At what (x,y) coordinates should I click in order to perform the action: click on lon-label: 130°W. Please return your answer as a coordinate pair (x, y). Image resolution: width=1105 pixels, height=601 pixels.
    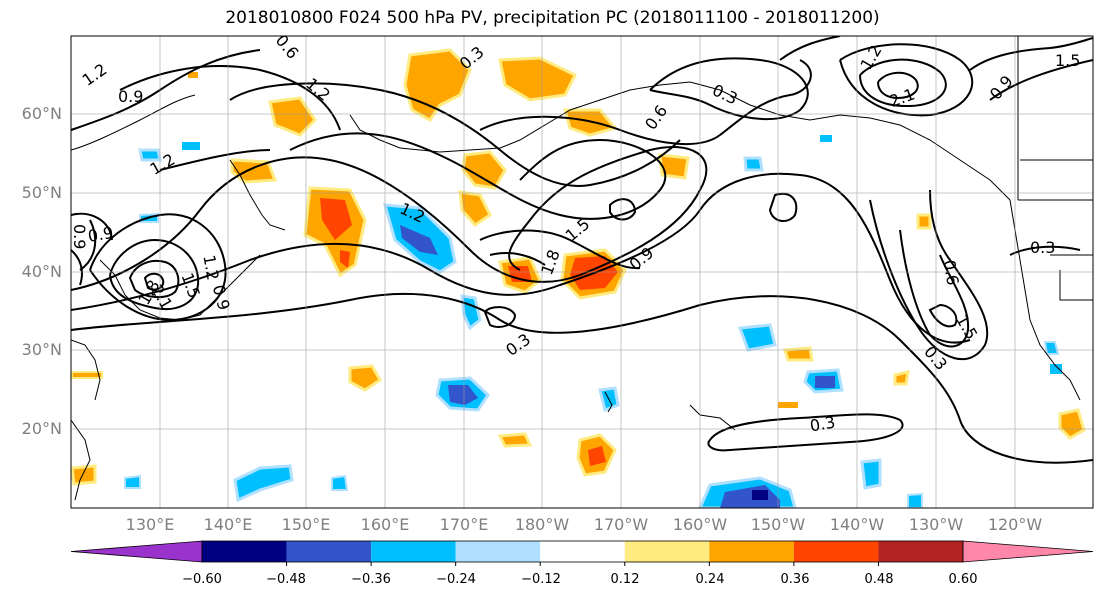
    Looking at the image, I should click on (936, 524).